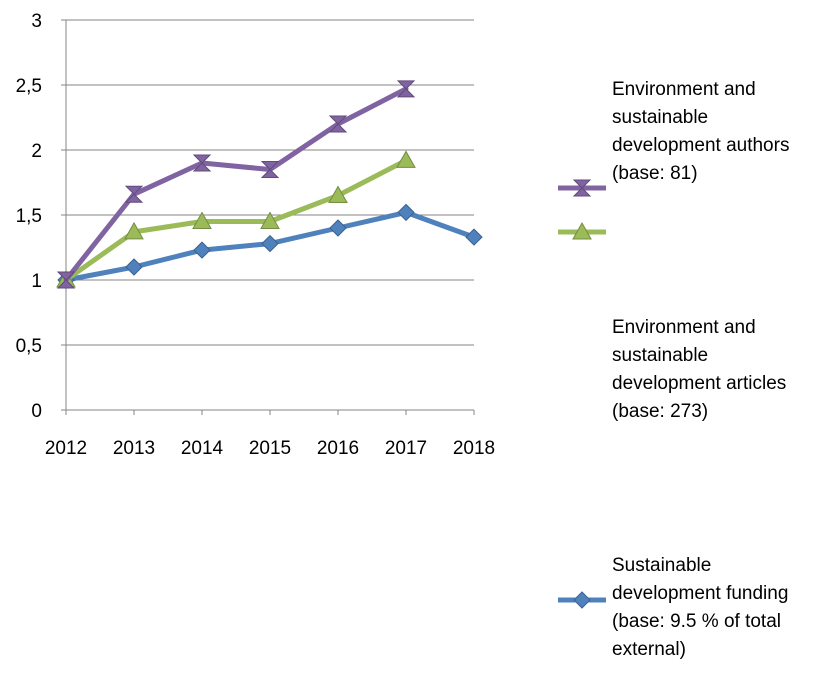 Image resolution: width=819 pixels, height=677 pixels. Describe the element at coordinates (582, 394) in the screenshot. I see `legend-markers` at that location.